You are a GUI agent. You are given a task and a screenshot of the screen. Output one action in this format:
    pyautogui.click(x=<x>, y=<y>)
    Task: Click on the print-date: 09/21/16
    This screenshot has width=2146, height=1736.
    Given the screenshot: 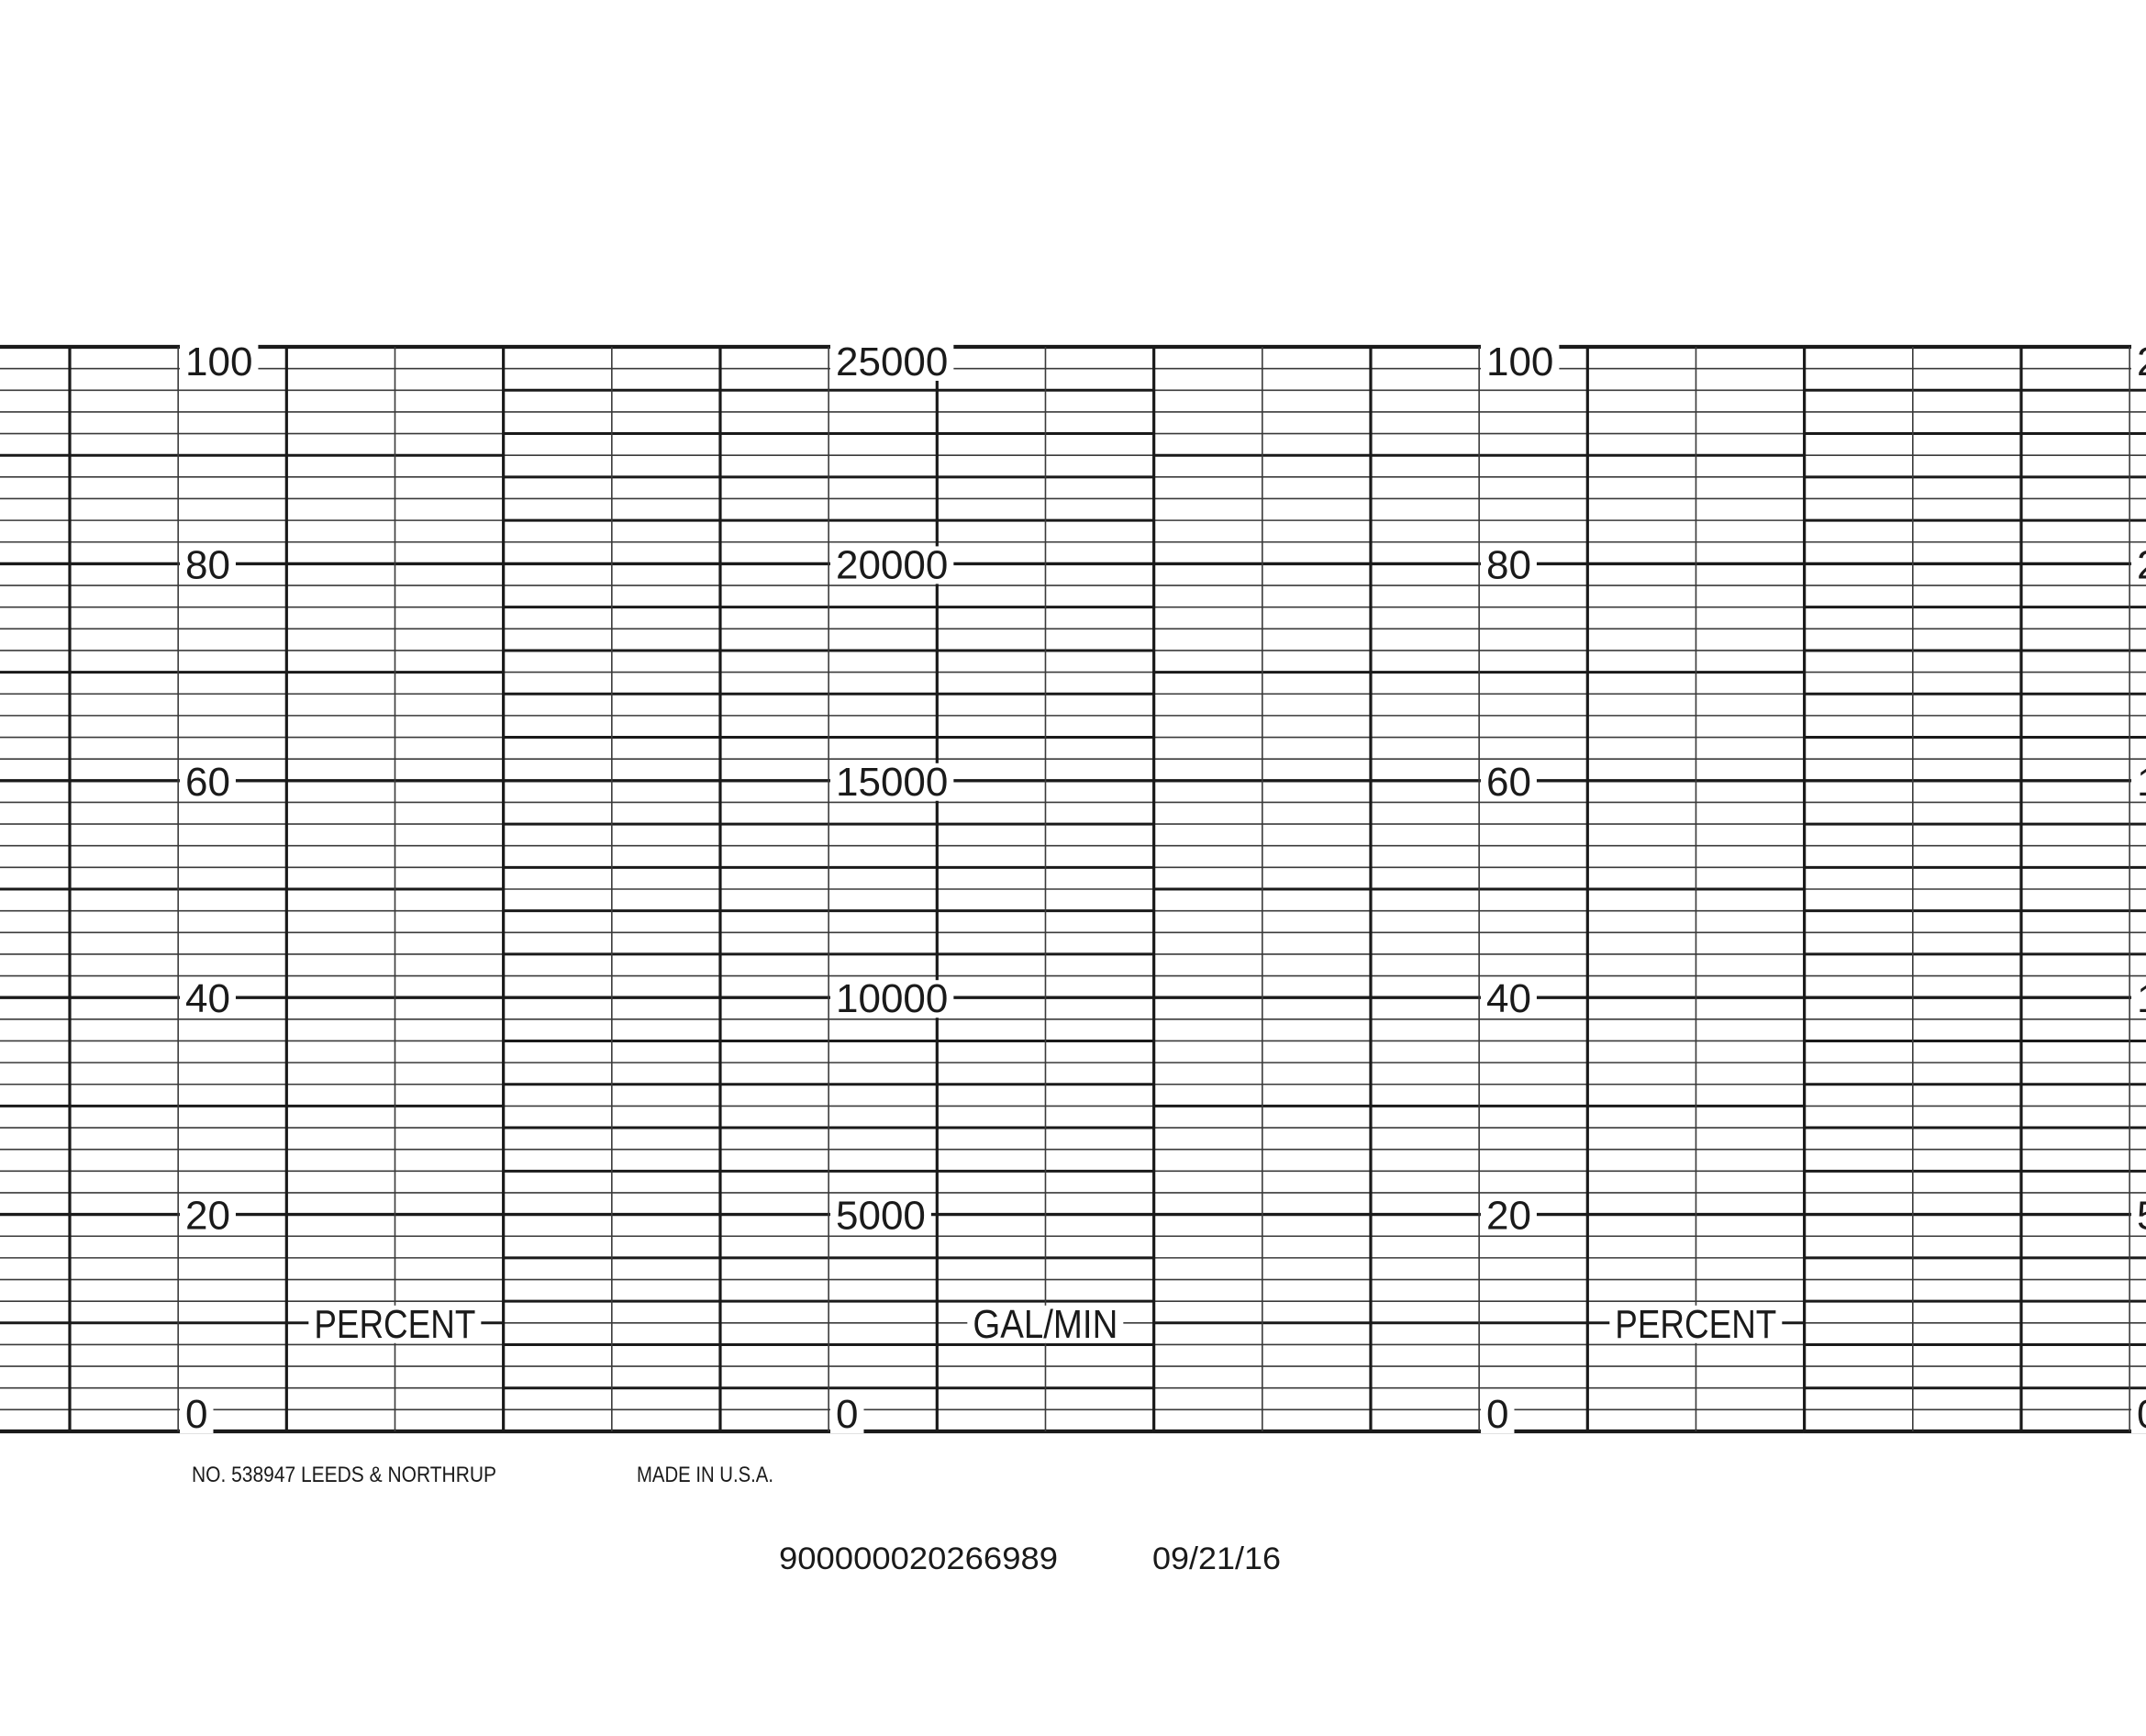 What is the action you would take?
    pyautogui.click(x=1216, y=1559)
    